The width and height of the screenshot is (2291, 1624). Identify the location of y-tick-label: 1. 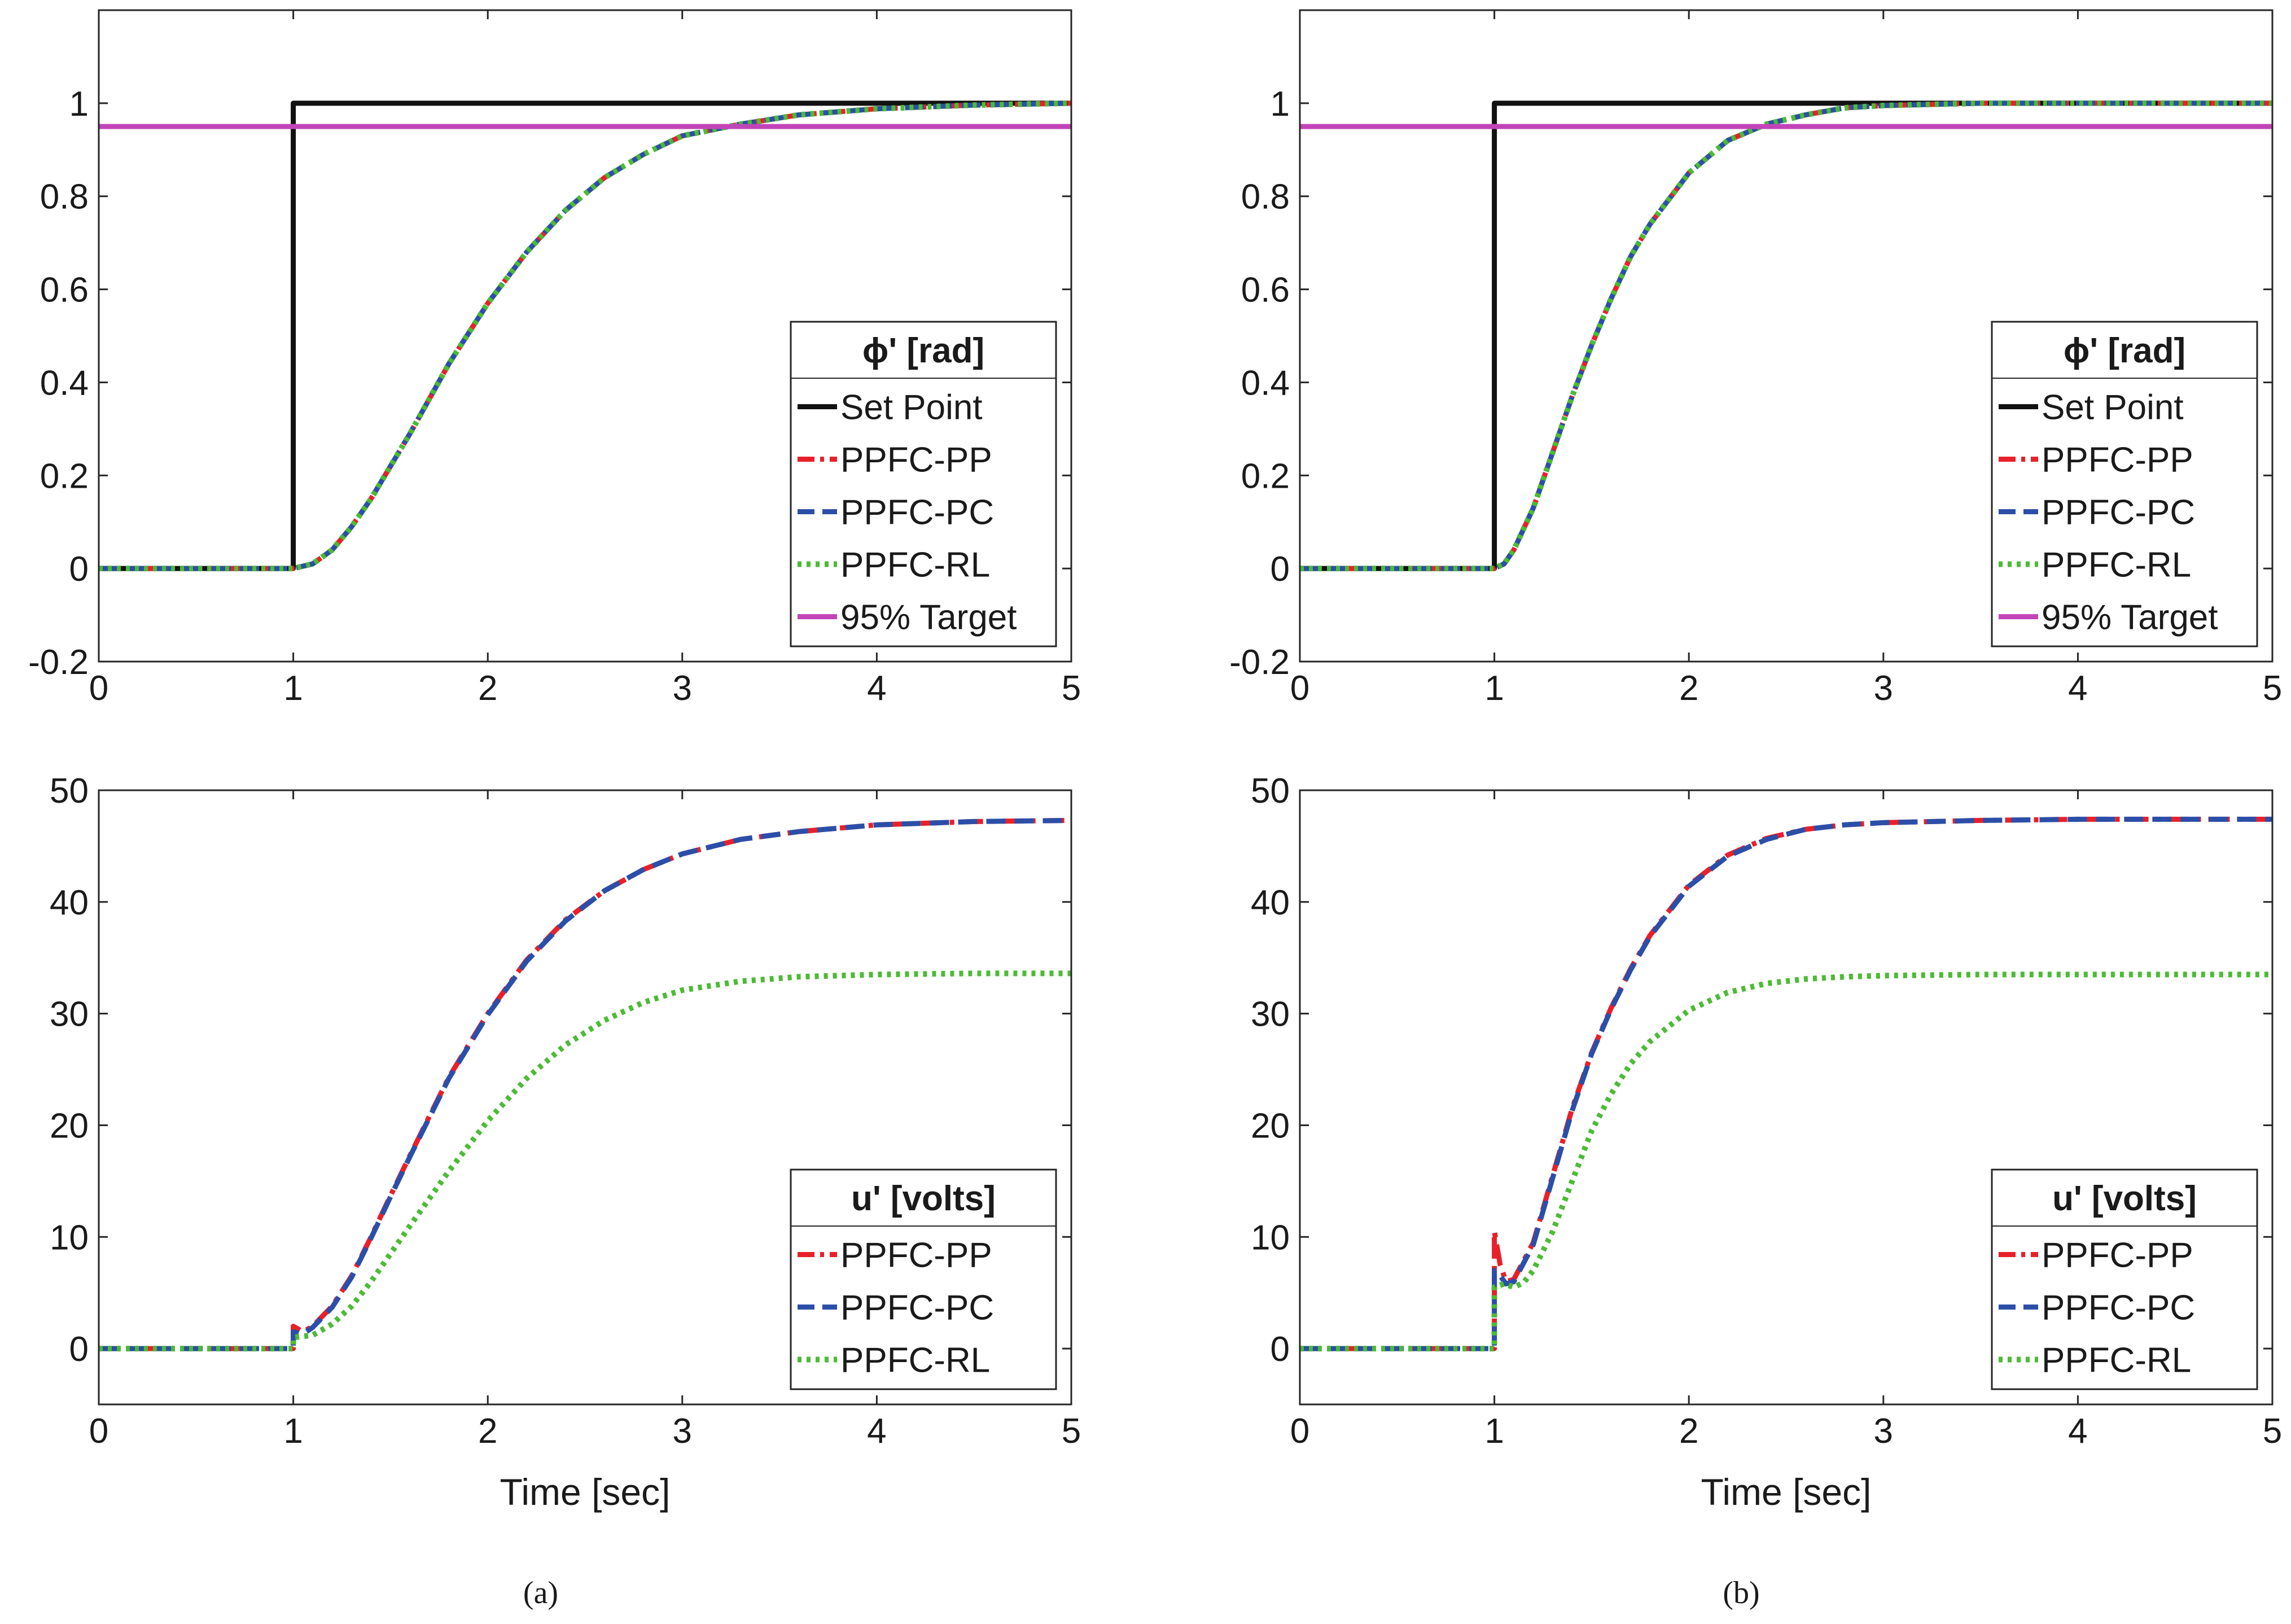
(79, 104).